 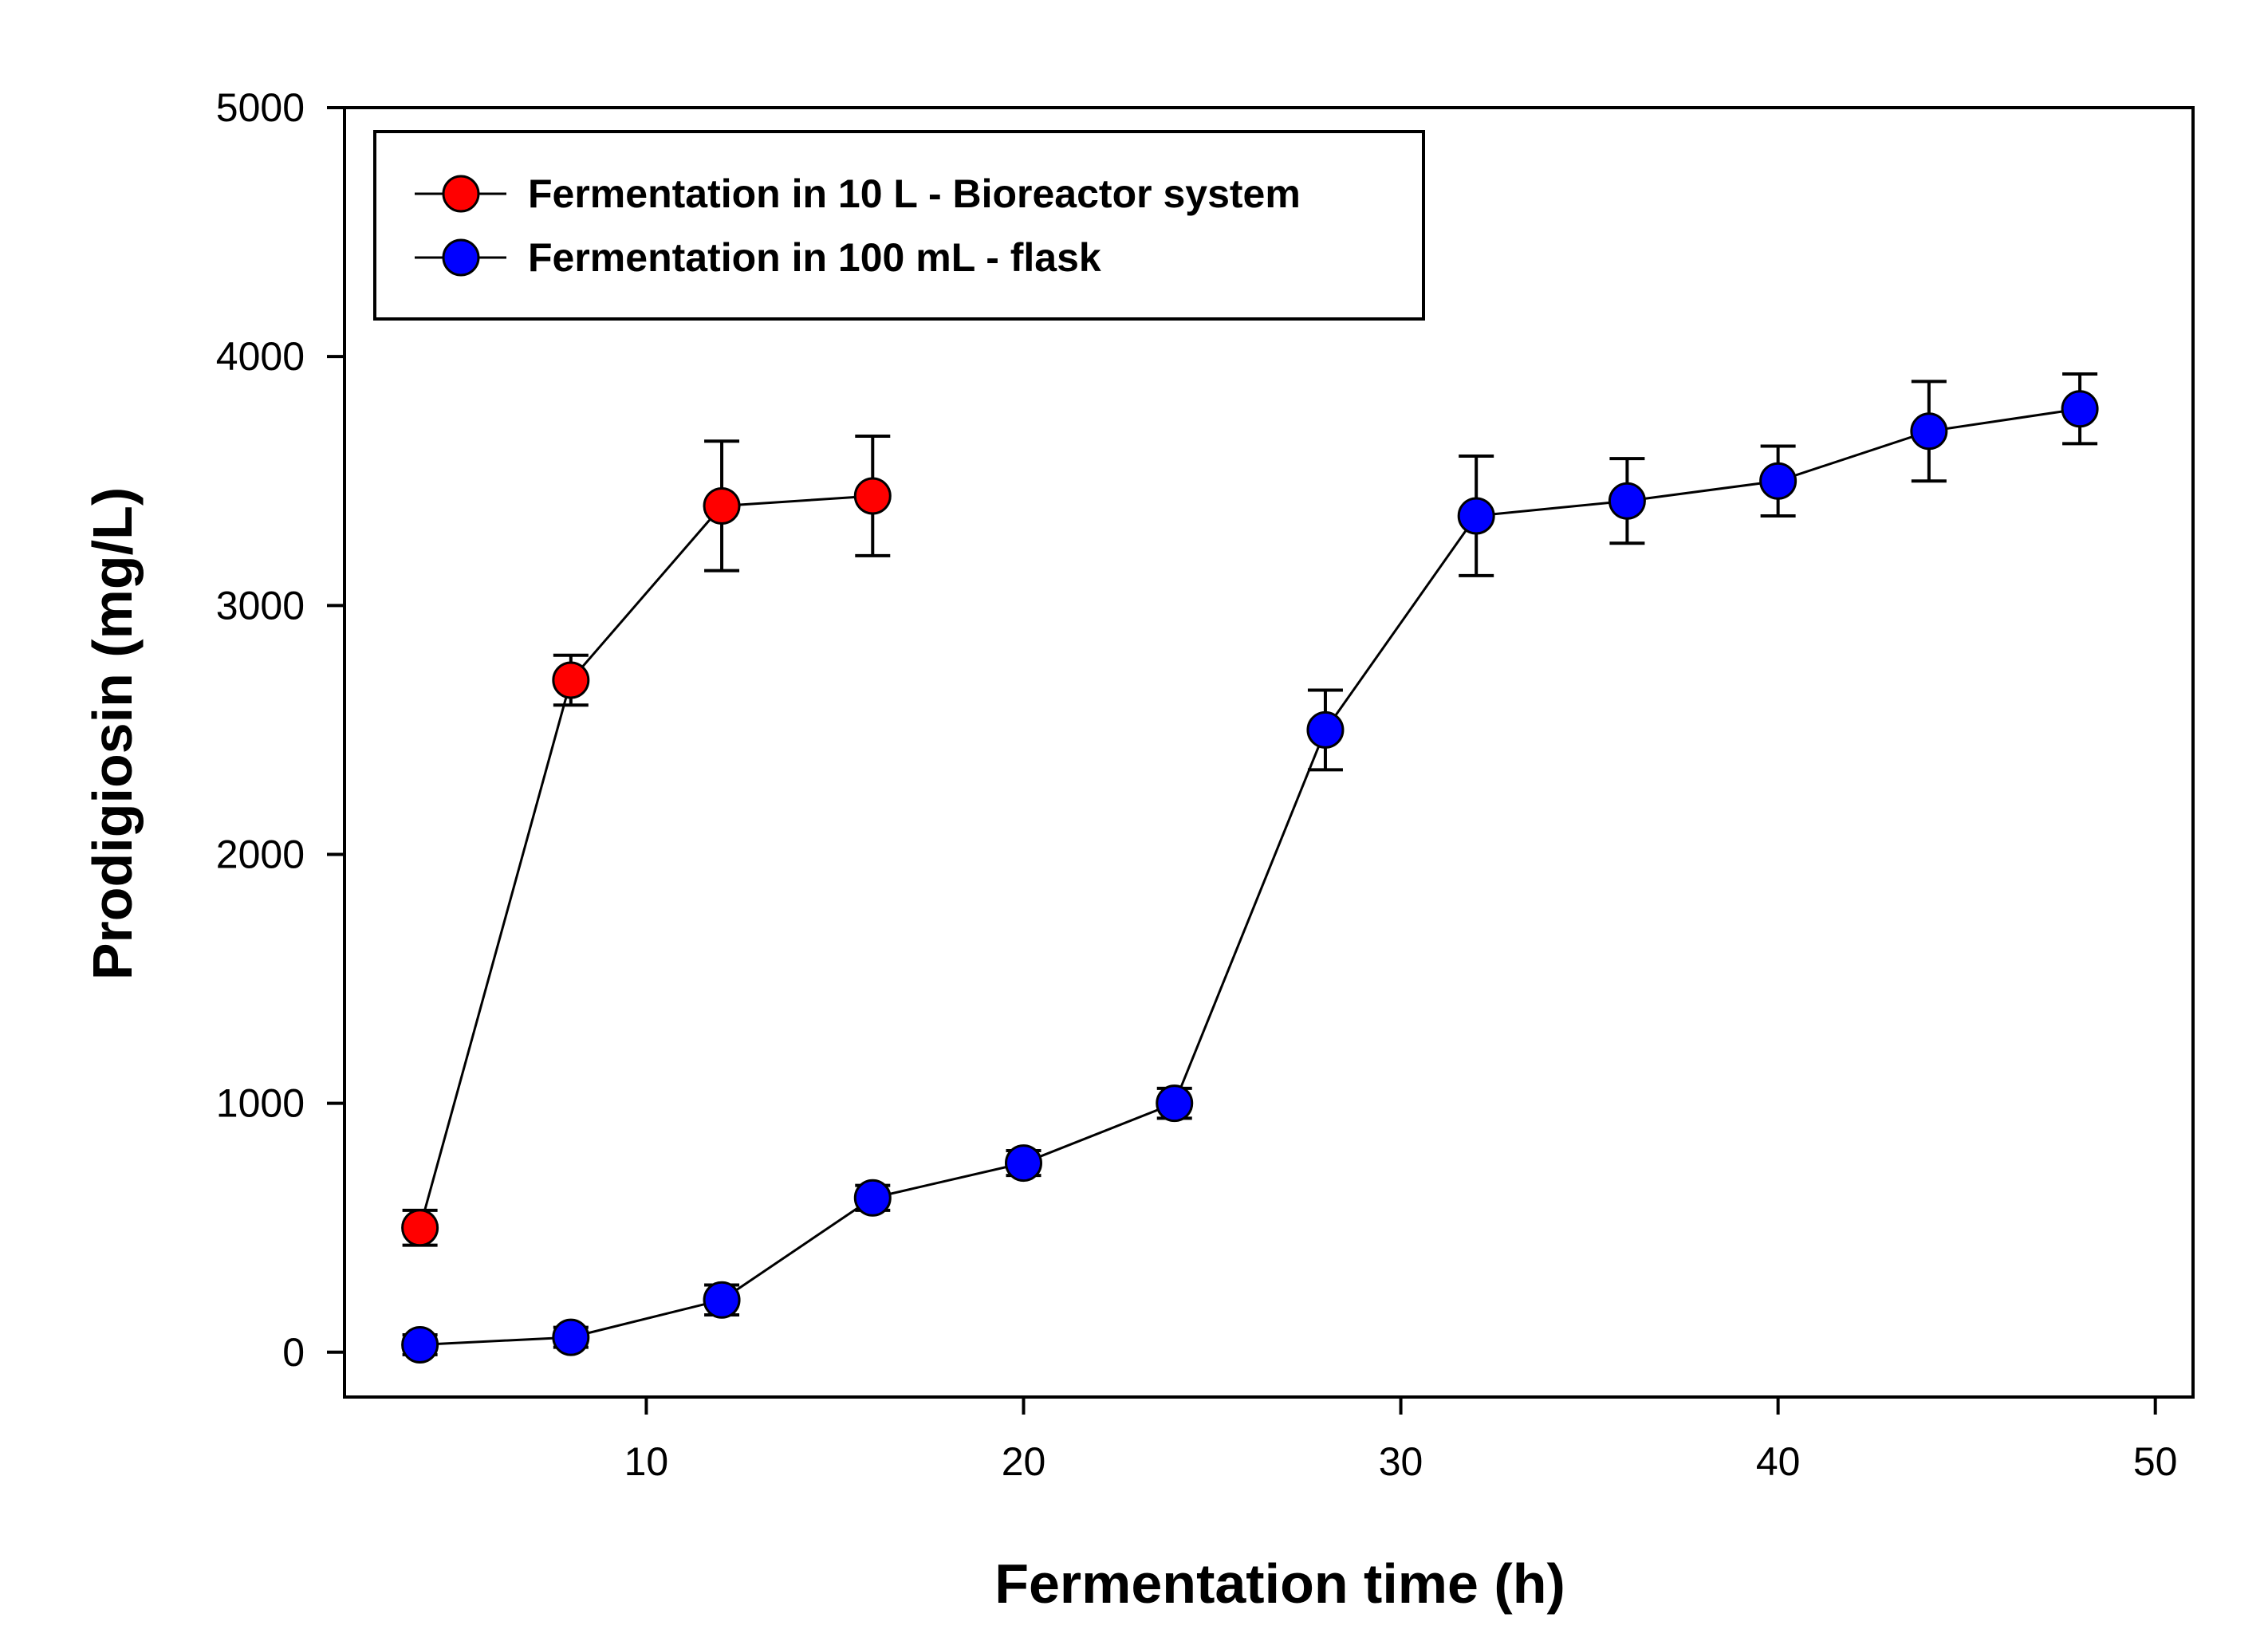 I want to click on x-tick-label: 10, so click(x=646, y=1461).